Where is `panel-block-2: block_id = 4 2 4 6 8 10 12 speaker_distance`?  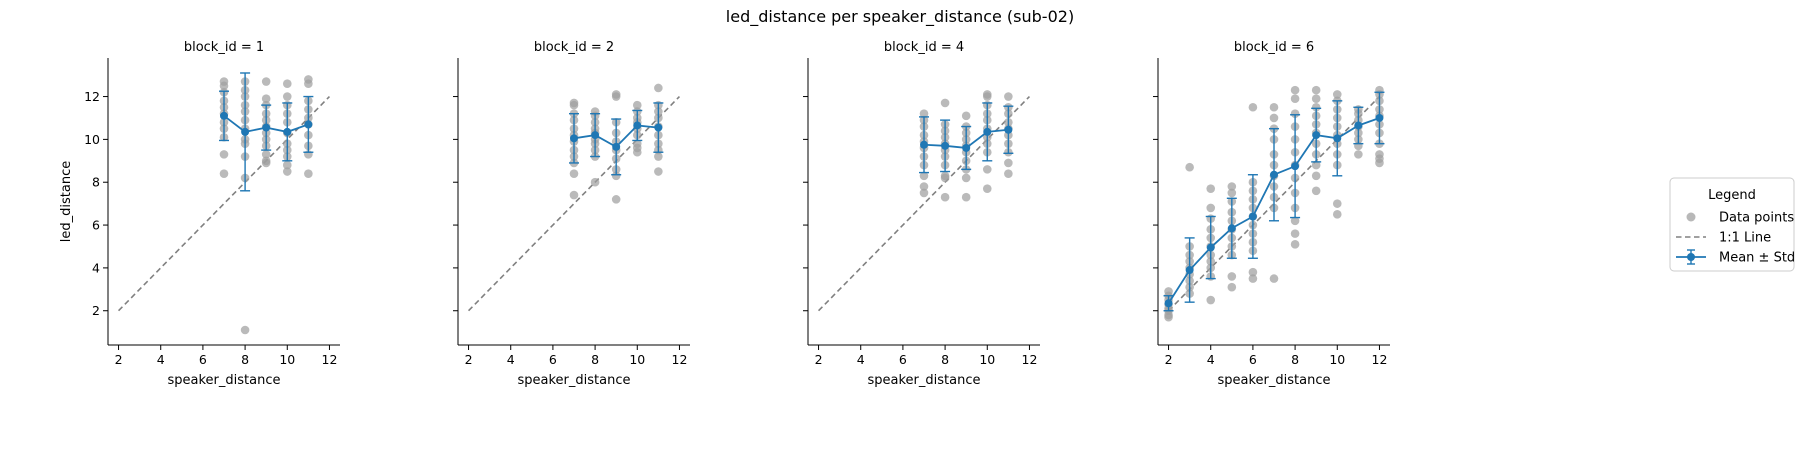
panel-block-2: block_id = 4 2 4 6 8 10 12 speaker_distance is located at coordinates (921, 214).